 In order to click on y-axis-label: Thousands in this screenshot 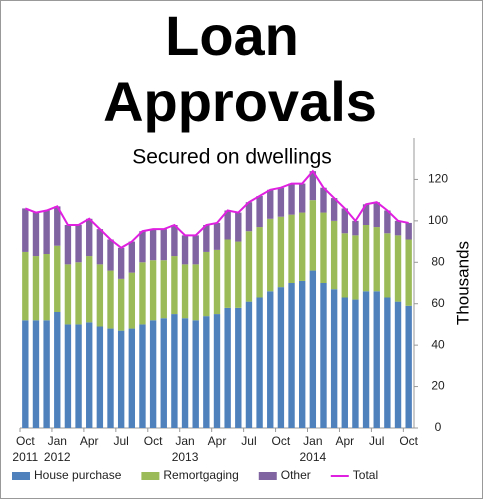, I will do `click(462, 283)`.